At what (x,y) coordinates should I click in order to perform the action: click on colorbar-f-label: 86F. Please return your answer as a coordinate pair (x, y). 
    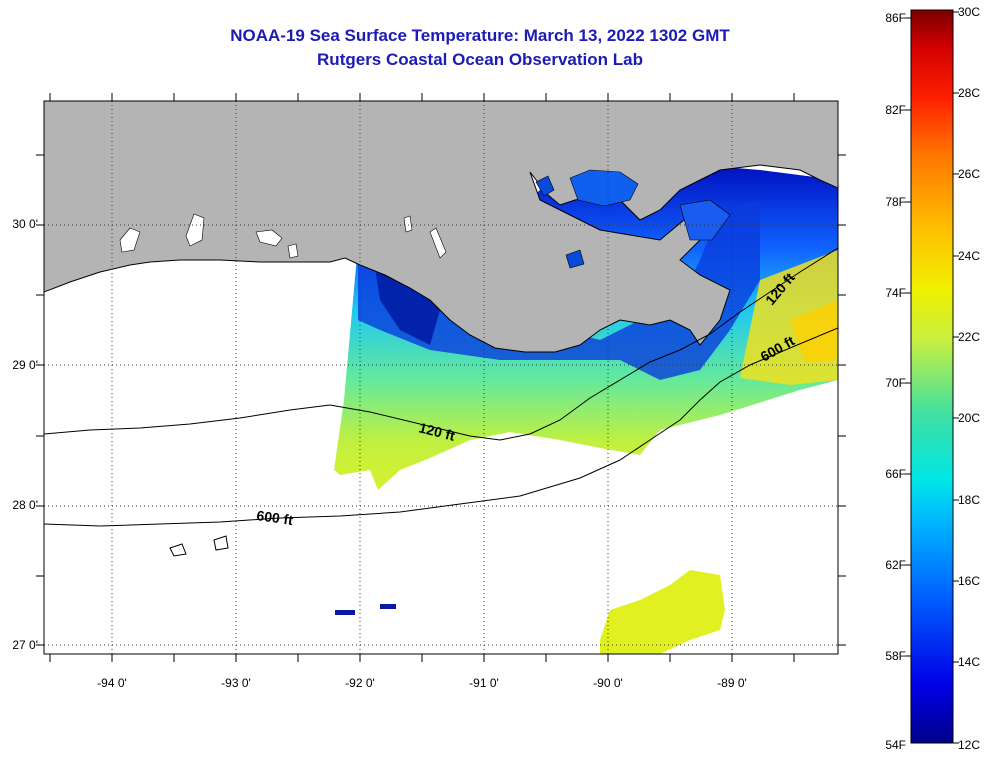
    Looking at the image, I should click on (895, 18).